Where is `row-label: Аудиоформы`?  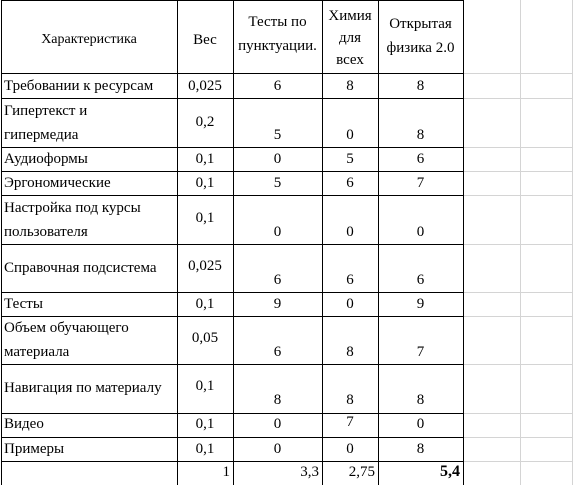 row-label: Аудиоформы is located at coordinates (46, 159).